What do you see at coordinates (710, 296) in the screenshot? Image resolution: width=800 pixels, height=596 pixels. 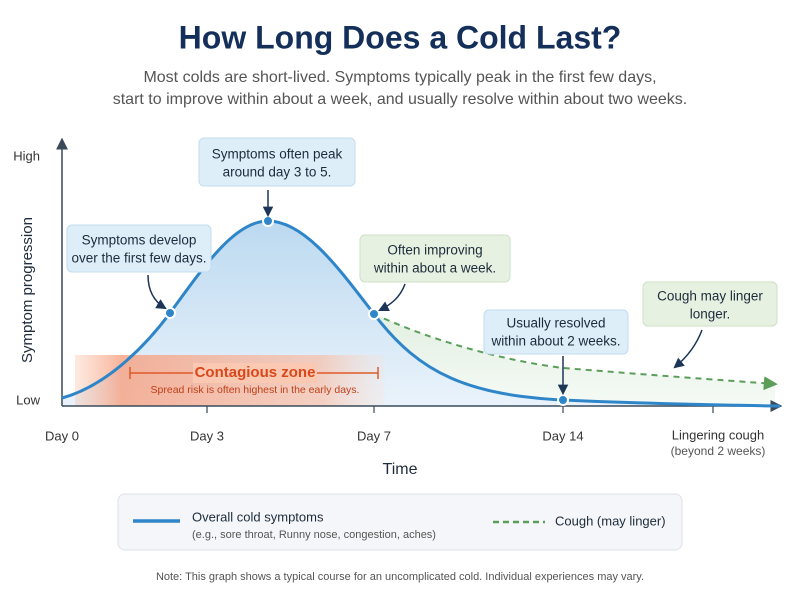 I see `callout-text: Cough may linger` at bounding box center [710, 296].